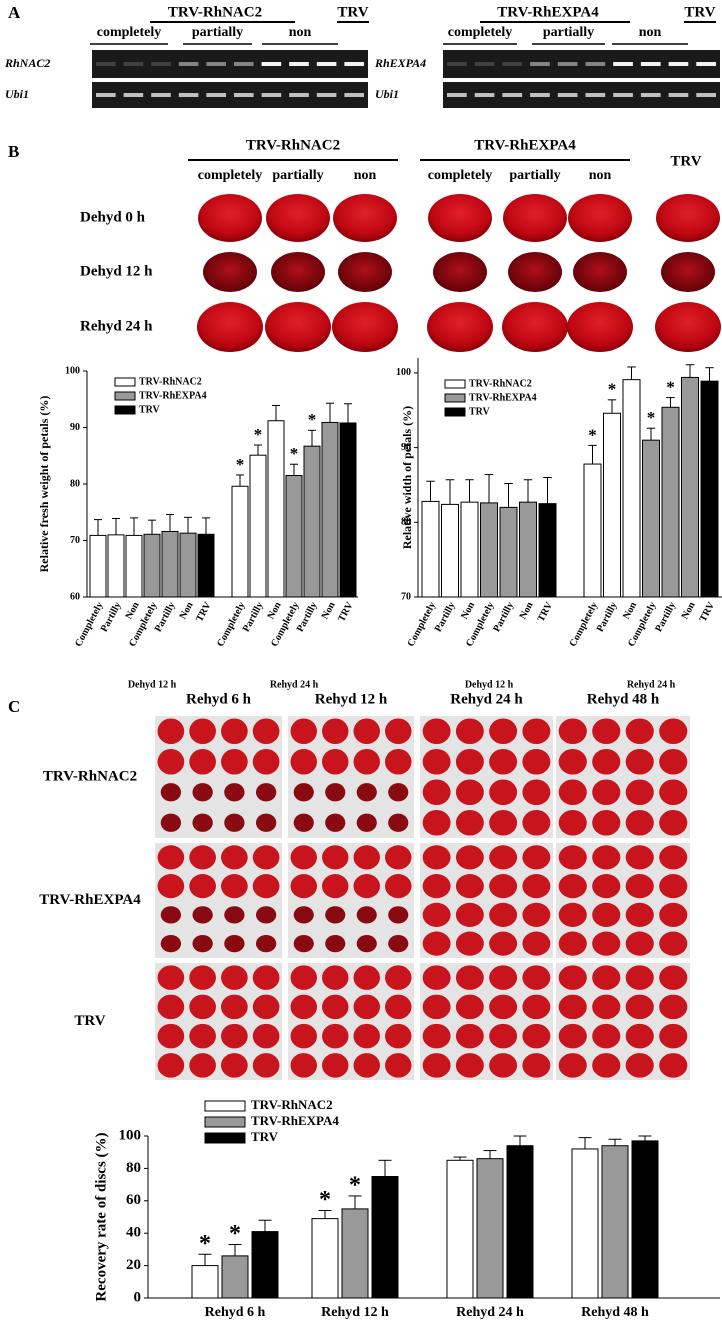 The image size is (722, 1326). I want to click on x-tick-label: Rehyd 48 h, so click(615, 1312).